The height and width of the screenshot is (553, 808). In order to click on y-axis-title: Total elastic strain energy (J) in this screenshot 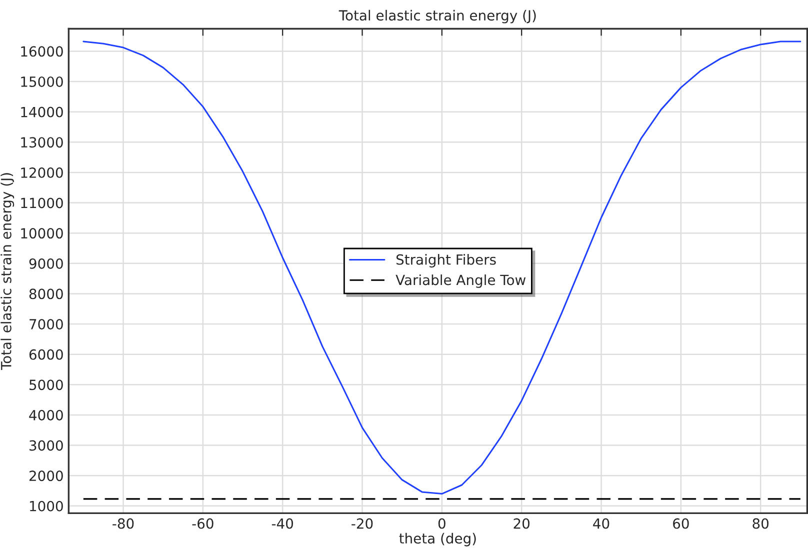, I will do `click(7, 271)`.